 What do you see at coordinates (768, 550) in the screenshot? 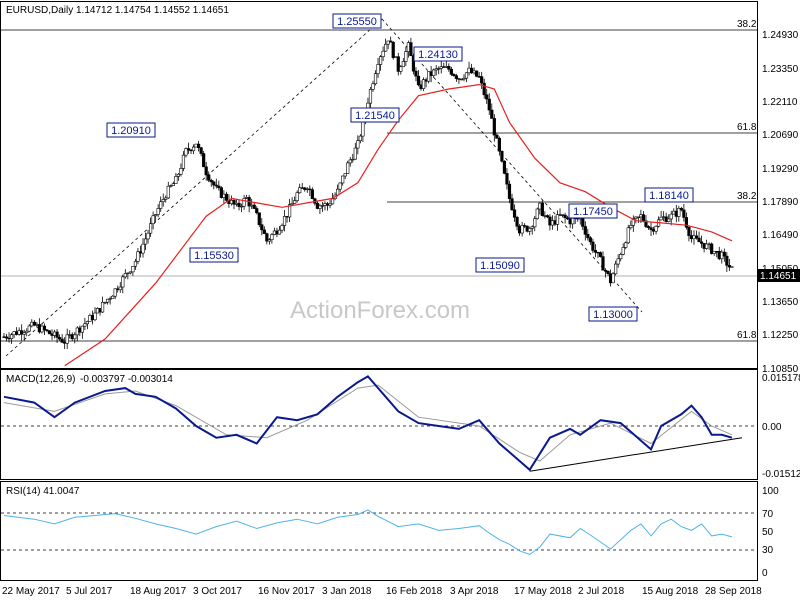
I see `rsi-scale-30: 30` at bounding box center [768, 550].